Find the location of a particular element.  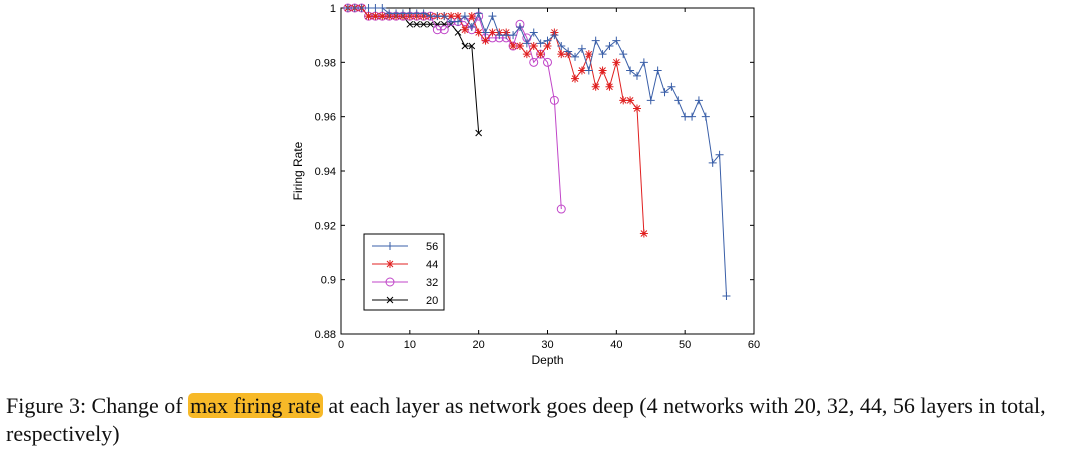

y-tick-label: 0.9 is located at coordinates (328, 281).